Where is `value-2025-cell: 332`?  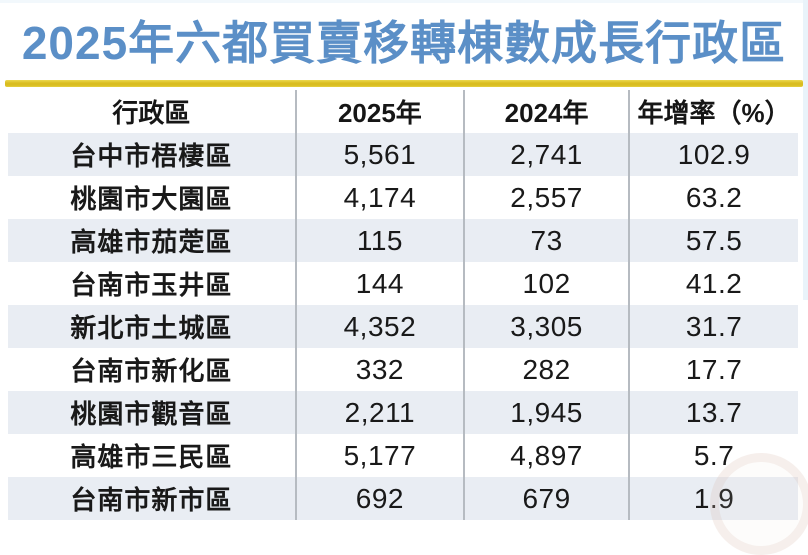
value-2025-cell: 332 is located at coordinates (378, 369).